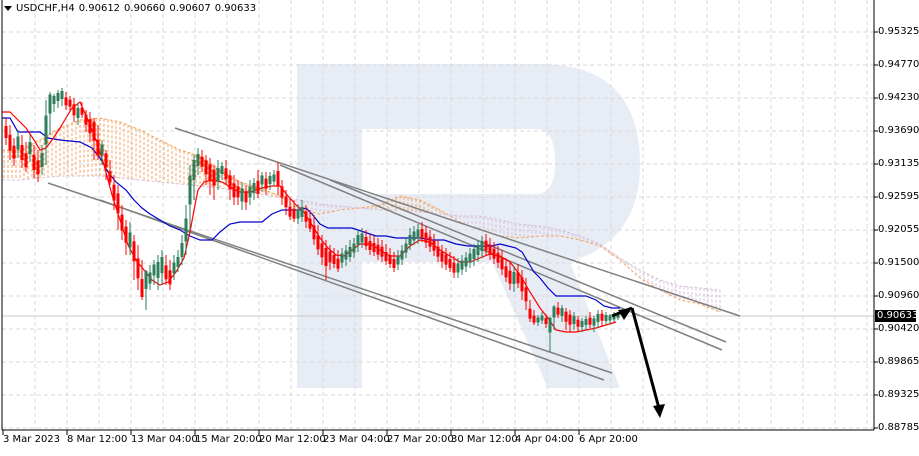 Image resolution: width=919 pixels, height=456 pixels. I want to click on price-tick-label: 0.90420, so click(898, 328).